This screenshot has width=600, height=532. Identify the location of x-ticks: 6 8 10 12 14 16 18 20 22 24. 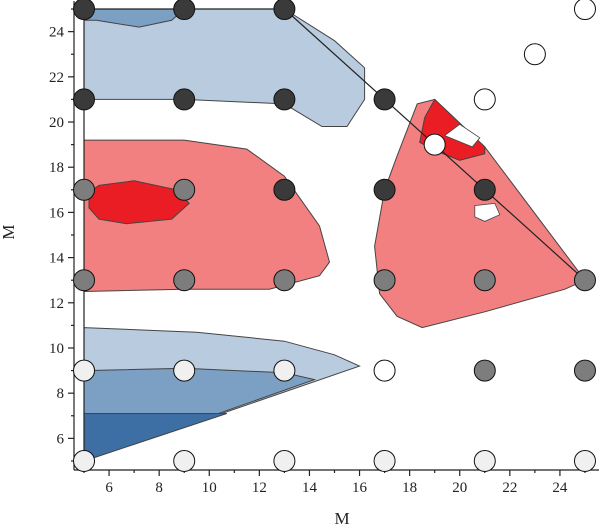
(334, 483).